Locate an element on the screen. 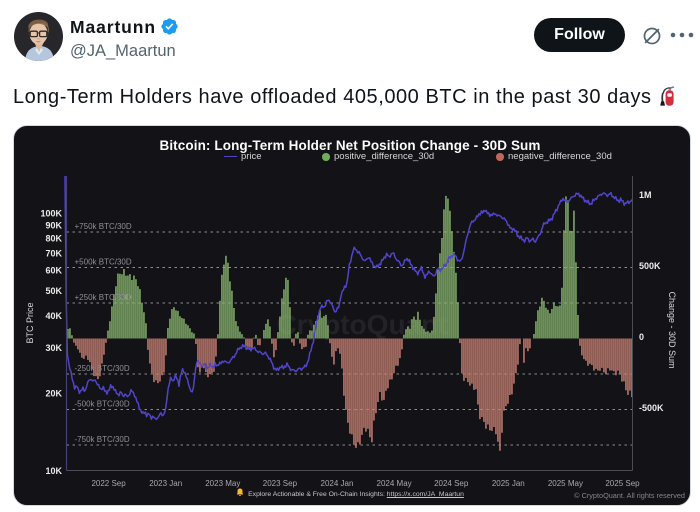 The image size is (700, 512). svg-text: 50K is located at coordinates (53, 291).